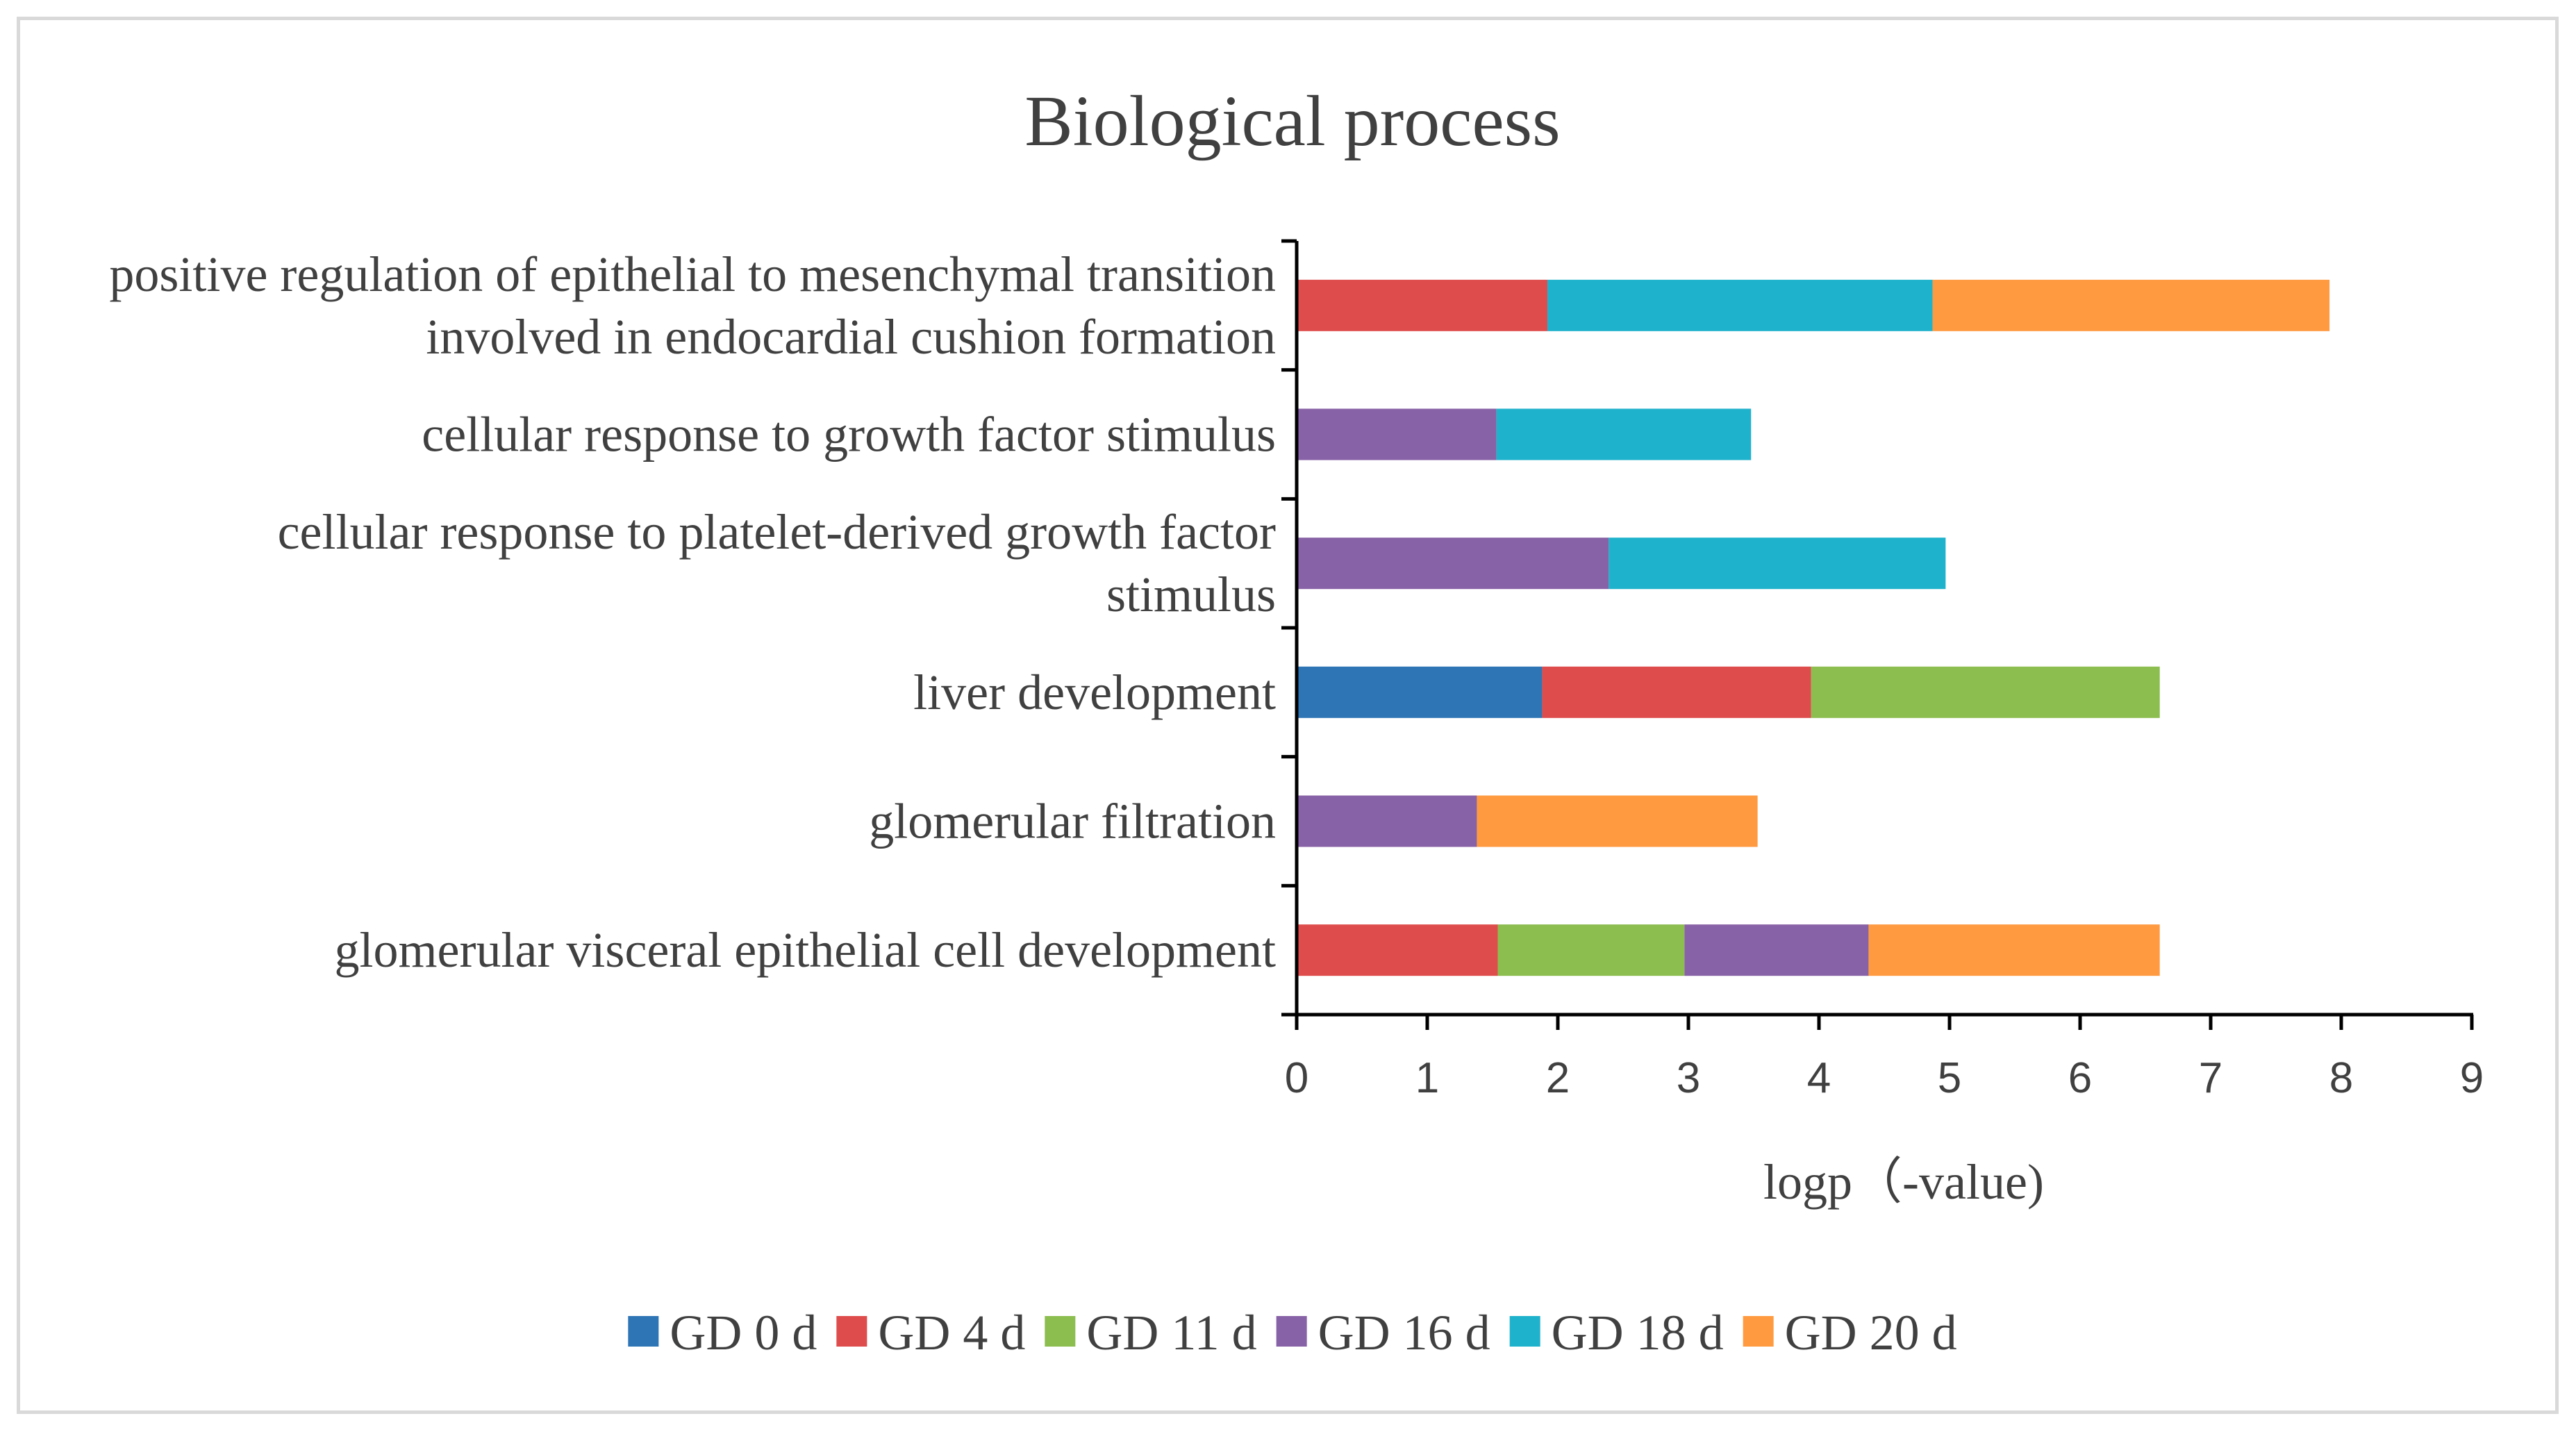  Describe the element at coordinates (1819, 1078) in the screenshot. I see `x-tick-label: 4` at that location.